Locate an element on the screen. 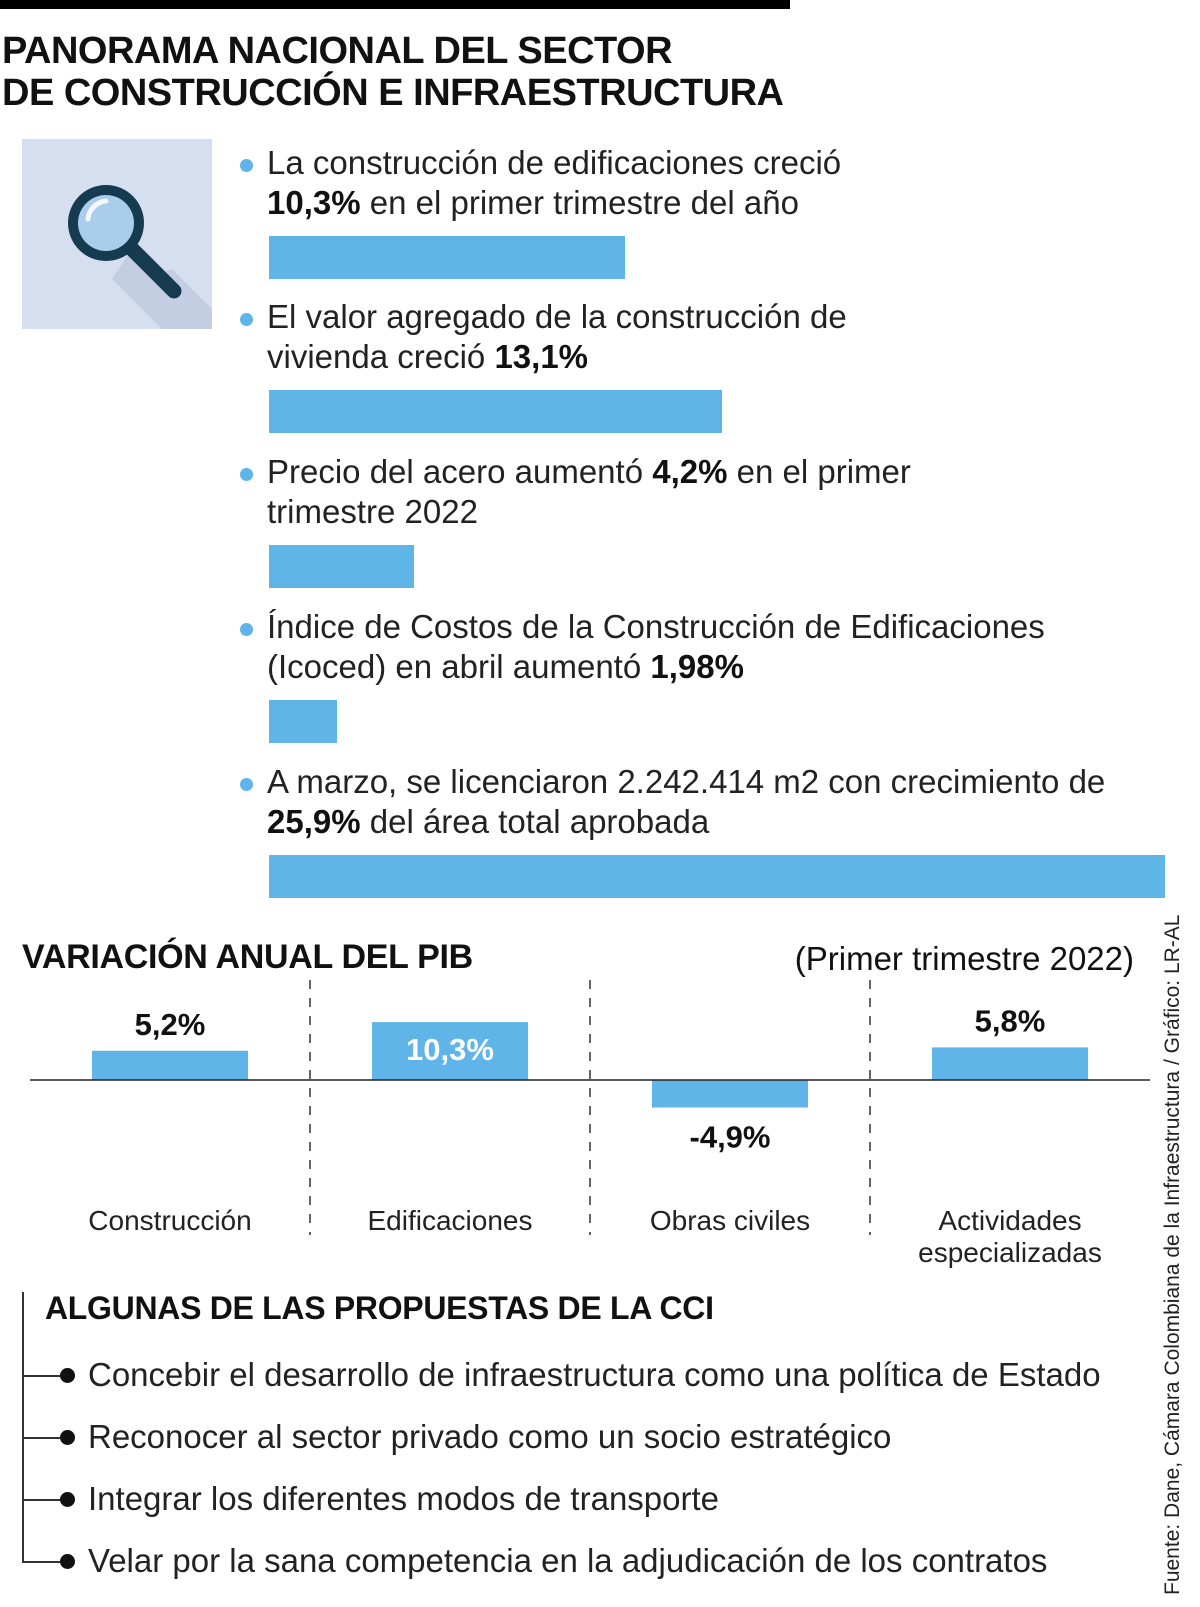 The width and height of the screenshot is (1200, 1607). stat-value: 1,98% is located at coordinates (697, 666).